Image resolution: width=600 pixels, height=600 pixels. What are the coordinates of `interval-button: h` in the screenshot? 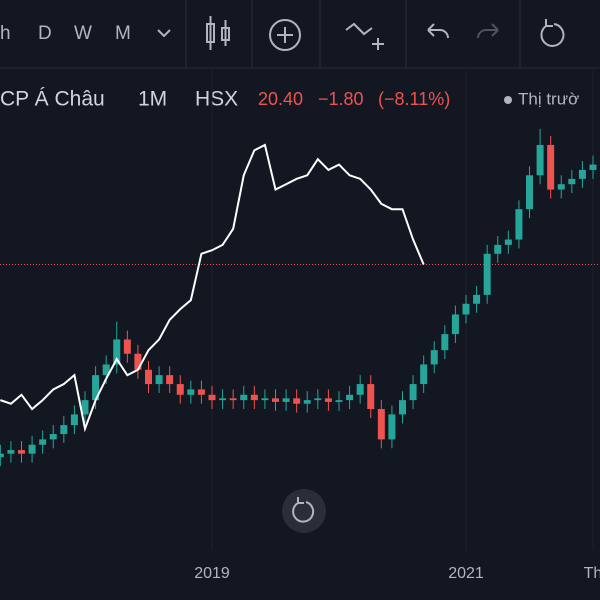 It's located at (5, 33).